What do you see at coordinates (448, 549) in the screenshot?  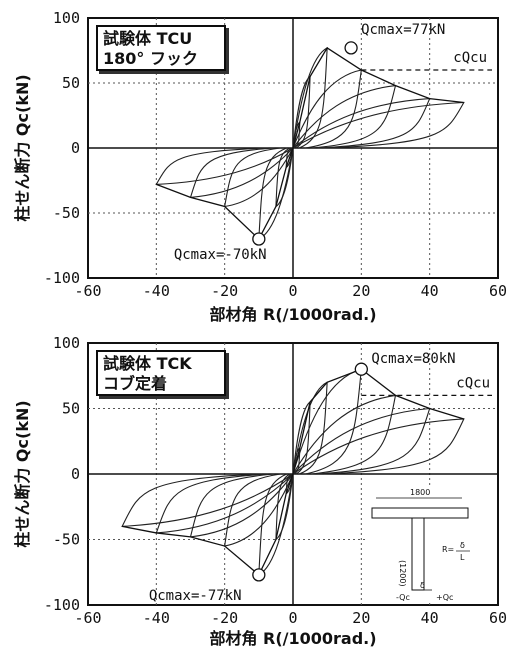 I see `formula-r: R=` at bounding box center [448, 549].